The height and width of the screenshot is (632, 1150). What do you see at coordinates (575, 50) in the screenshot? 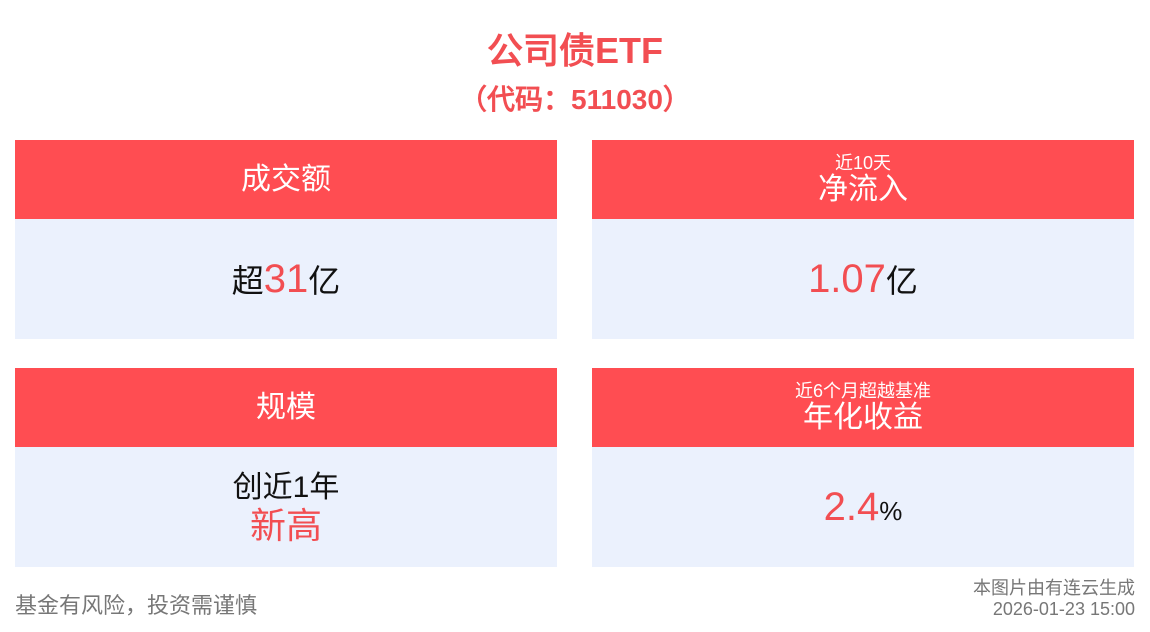
I see `title: 公司债ETF` at bounding box center [575, 50].